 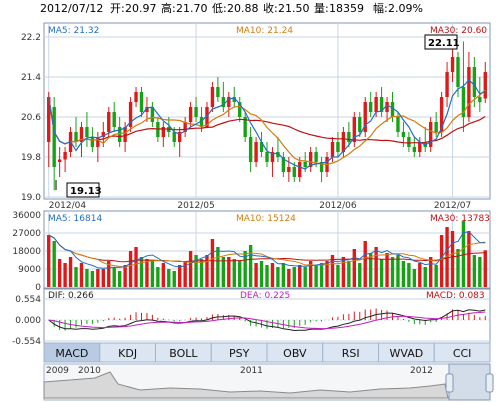 I want to click on date-tick: 2012/04, so click(x=68, y=206).